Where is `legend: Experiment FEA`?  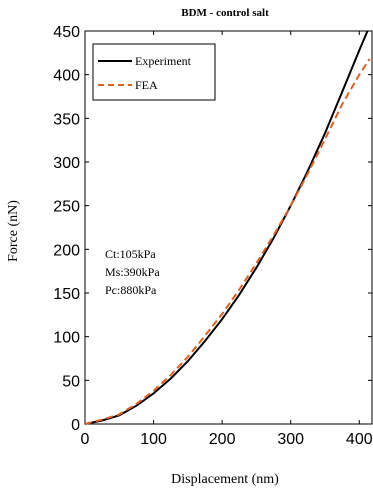
legend: Experiment FEA is located at coordinates (154, 72).